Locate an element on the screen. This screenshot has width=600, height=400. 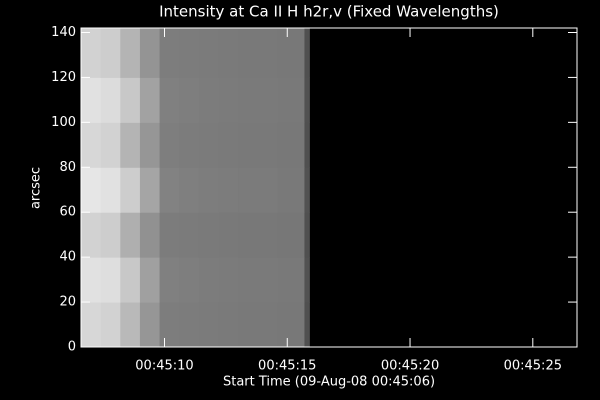
x-axis-label: Start Time (09-Aug-08 00:45:06) is located at coordinates (329, 382).